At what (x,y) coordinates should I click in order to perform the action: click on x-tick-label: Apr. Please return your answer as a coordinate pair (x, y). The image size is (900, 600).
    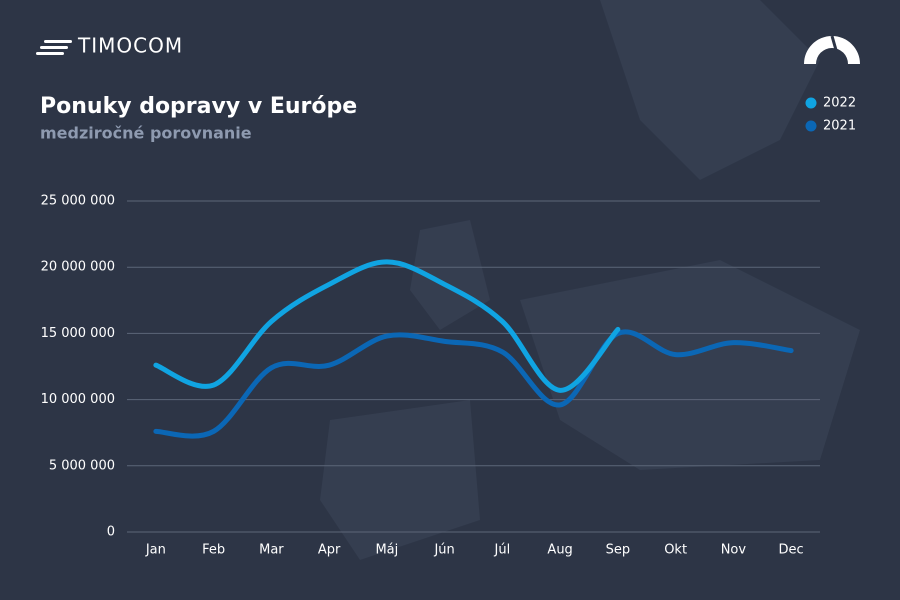
    Looking at the image, I should click on (329, 550).